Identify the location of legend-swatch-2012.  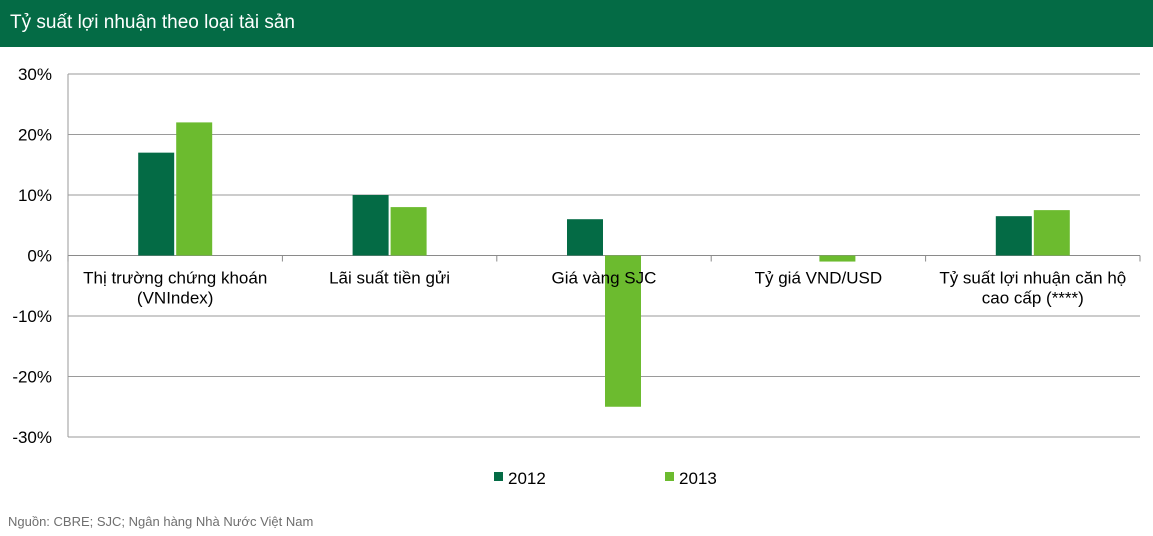
(498, 476).